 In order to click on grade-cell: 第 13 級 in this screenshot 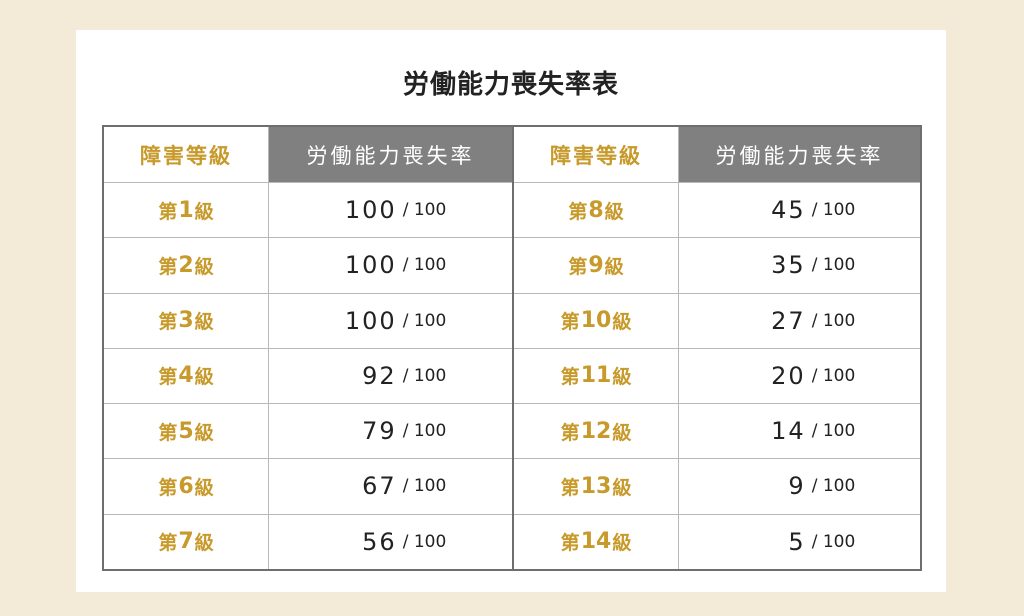, I will do `click(596, 486)`.